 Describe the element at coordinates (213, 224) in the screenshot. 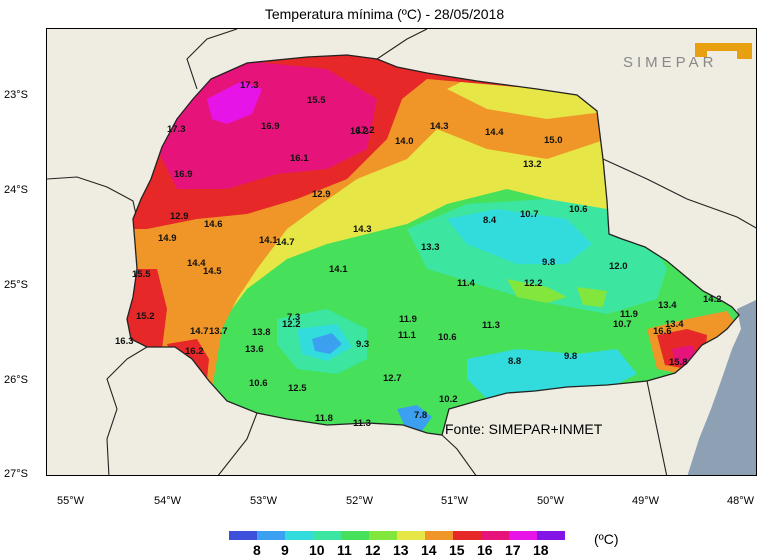

I see `station-value: 14.6` at that location.